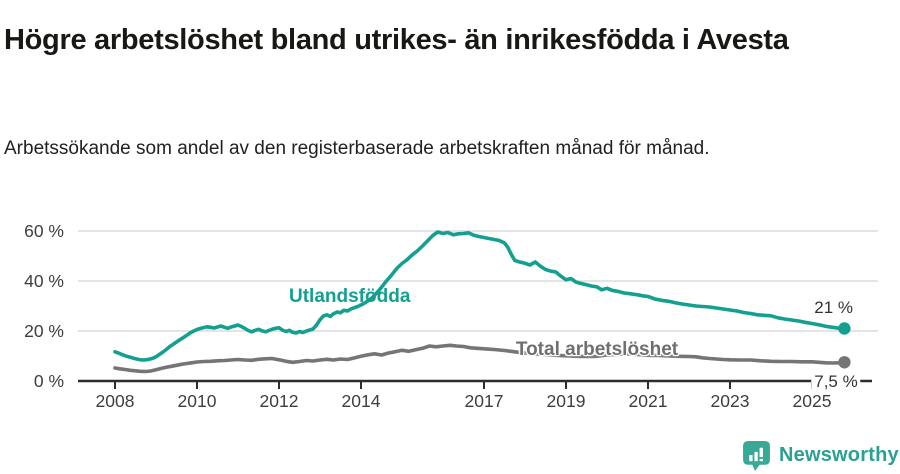  What do you see at coordinates (751, 458) in the screenshot?
I see `logo-bar-small` at bounding box center [751, 458].